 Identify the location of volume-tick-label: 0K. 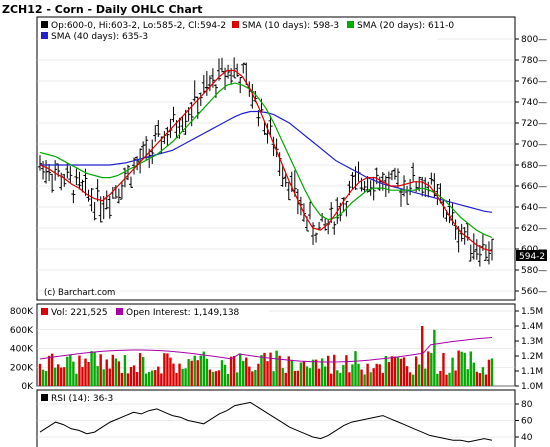
(27, 387).